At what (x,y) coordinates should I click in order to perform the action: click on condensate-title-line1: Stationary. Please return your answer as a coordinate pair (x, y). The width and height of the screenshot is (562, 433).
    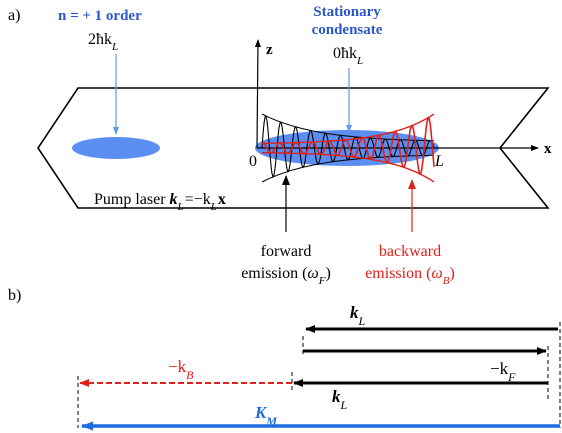
    Looking at the image, I should click on (347, 12).